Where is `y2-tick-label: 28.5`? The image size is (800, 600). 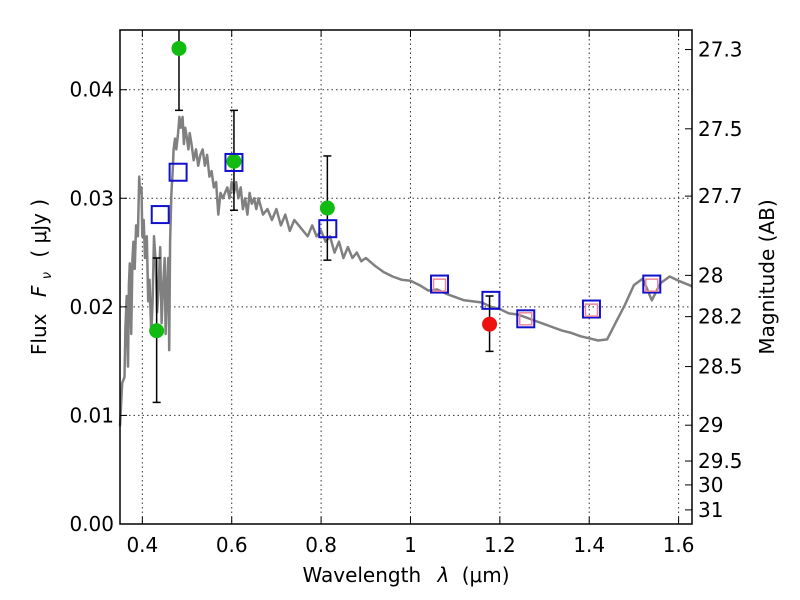
y2-tick-label: 28.5 is located at coordinates (720, 367).